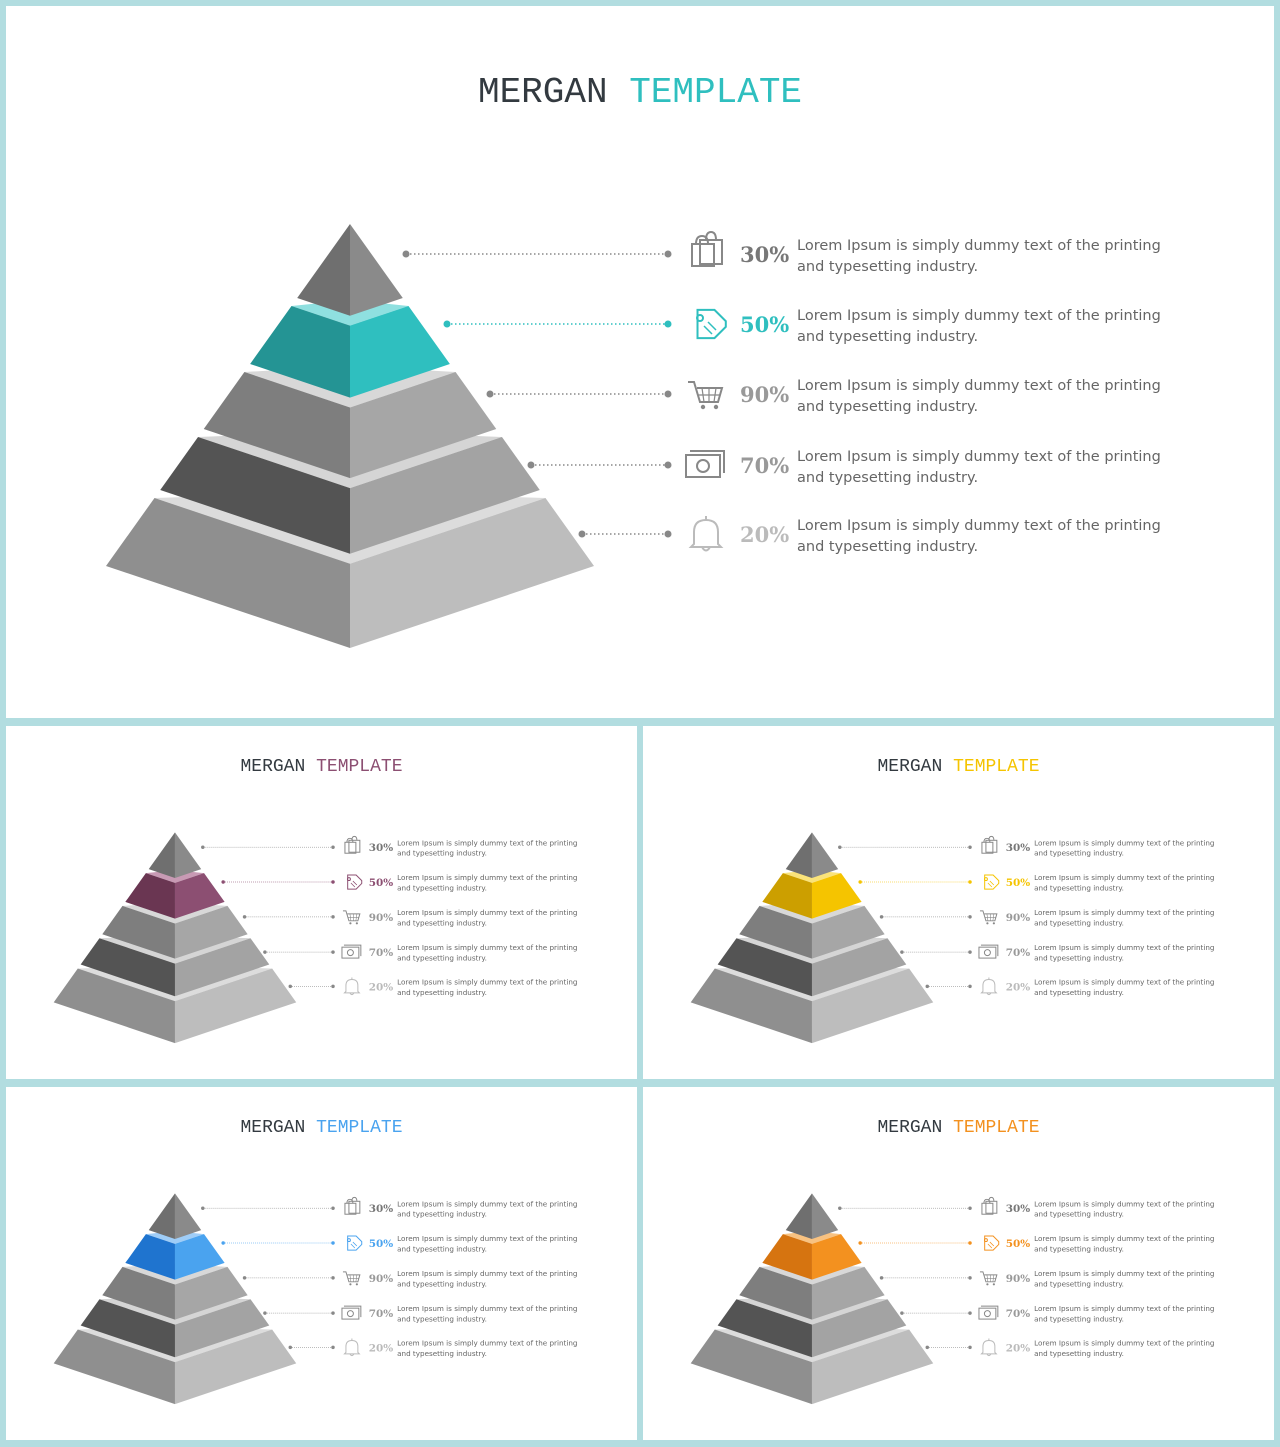 This screenshot has height=1447, width=1280. What do you see at coordinates (273, 767) in the screenshot?
I see `title-left: MERGAN` at bounding box center [273, 767].